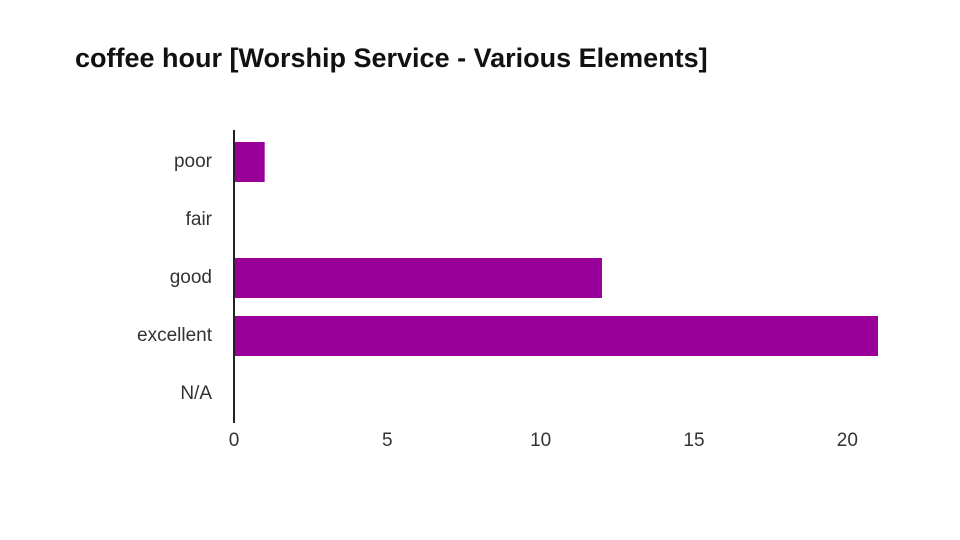  I want to click on y-tick-label: excellent, so click(175, 335).